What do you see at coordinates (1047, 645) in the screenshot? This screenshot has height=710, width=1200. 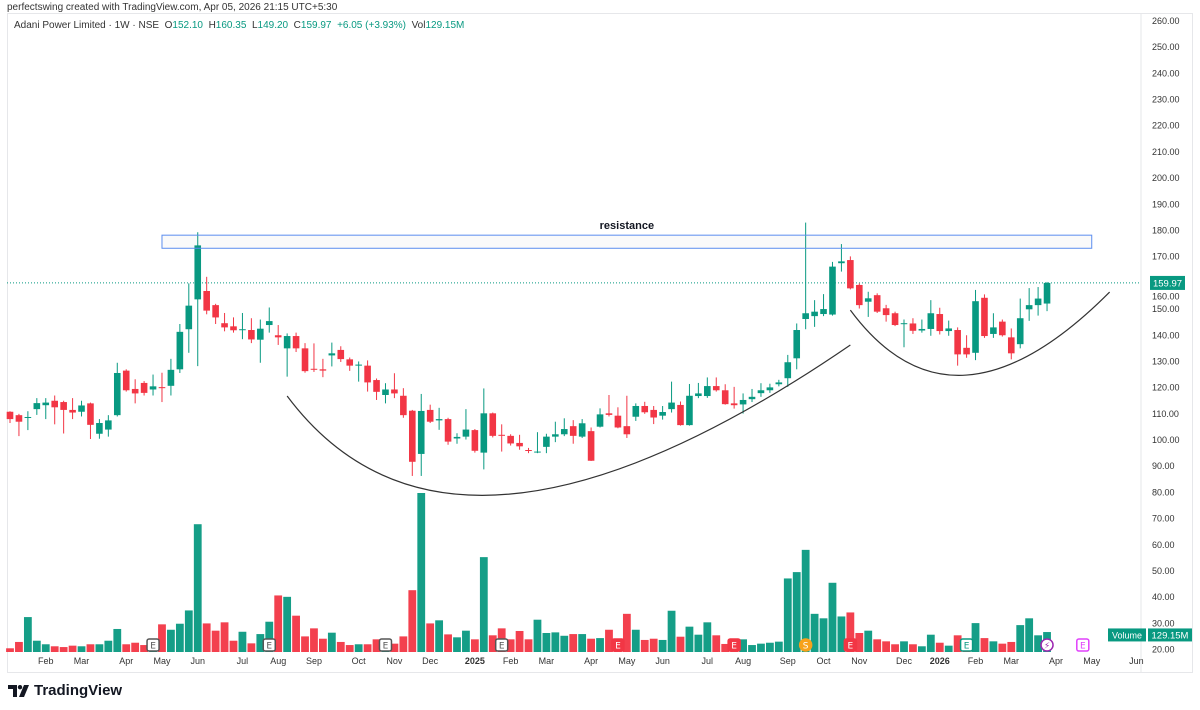 I see `news-event-icon` at bounding box center [1047, 645].